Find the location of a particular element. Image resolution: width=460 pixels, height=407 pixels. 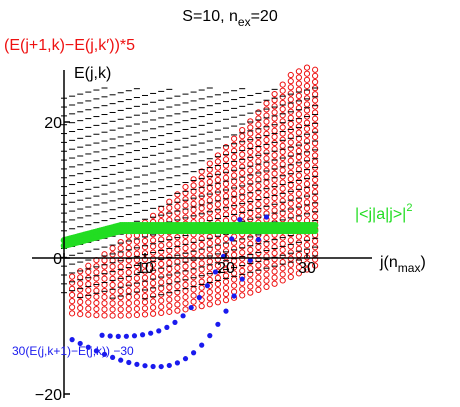

green-label-superscript: 2 is located at coordinates (409, 208).